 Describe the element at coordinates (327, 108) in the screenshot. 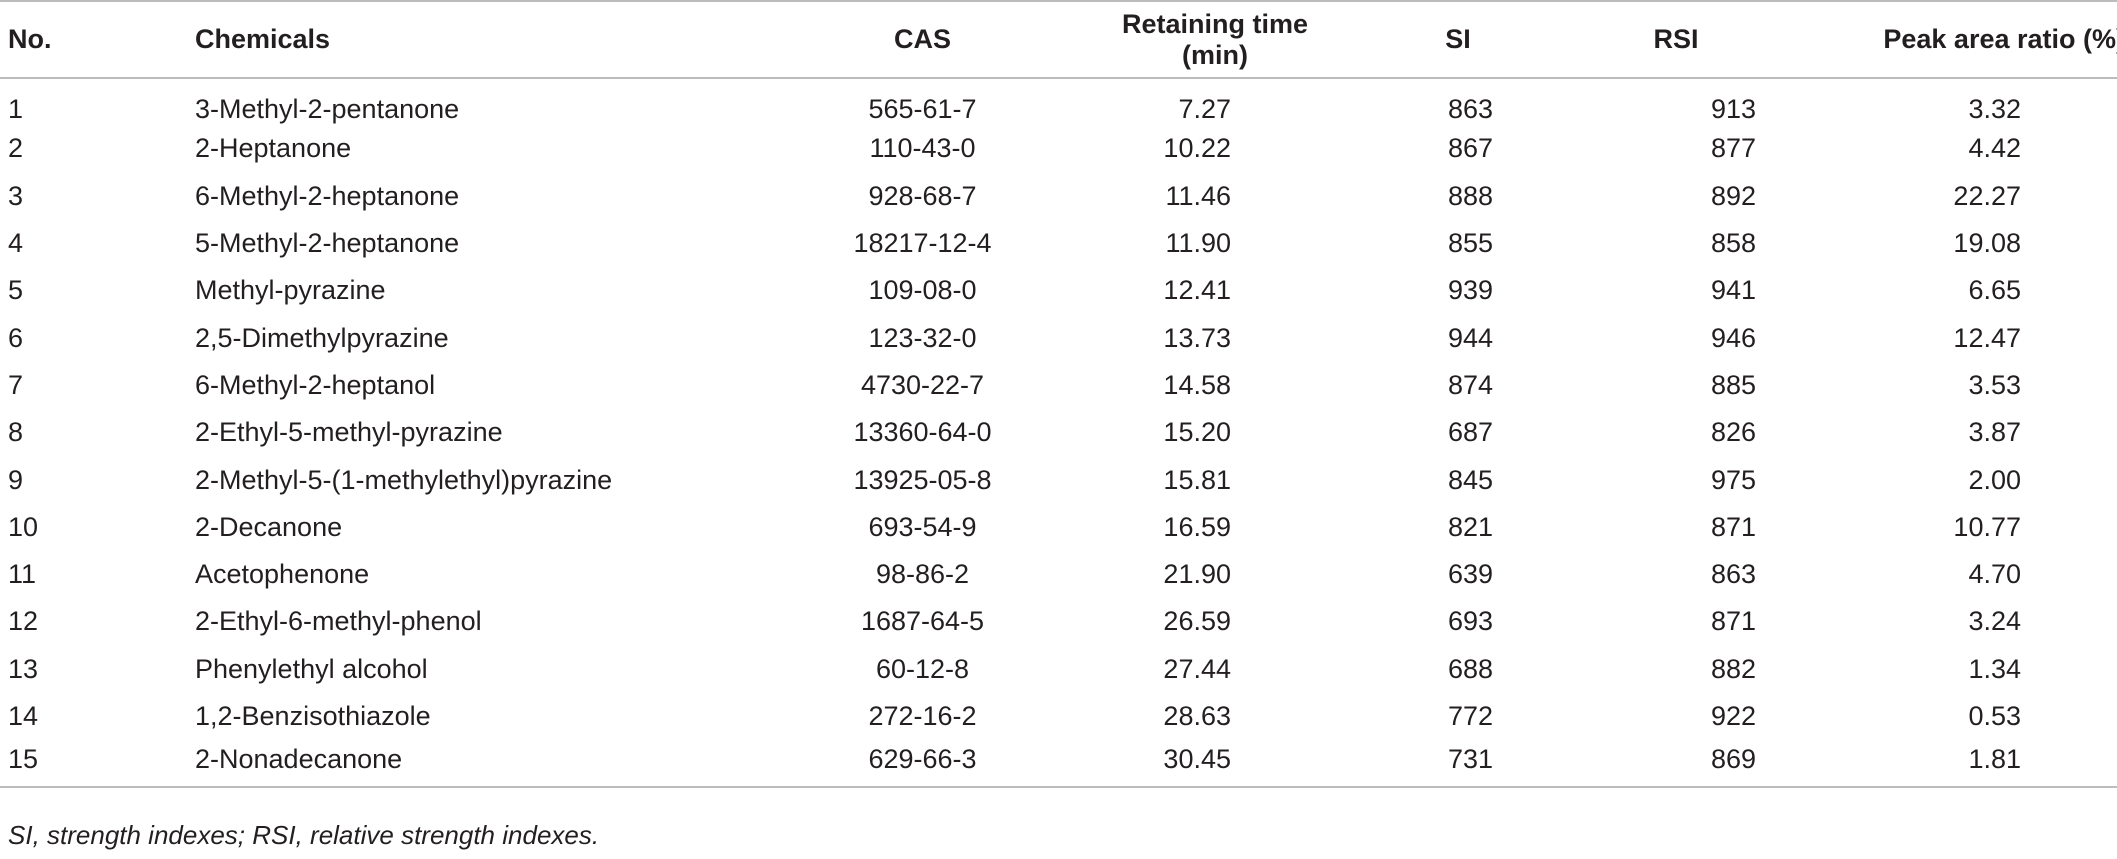

I see `cell-chemical: 3-Methyl-2-pentanone` at that location.